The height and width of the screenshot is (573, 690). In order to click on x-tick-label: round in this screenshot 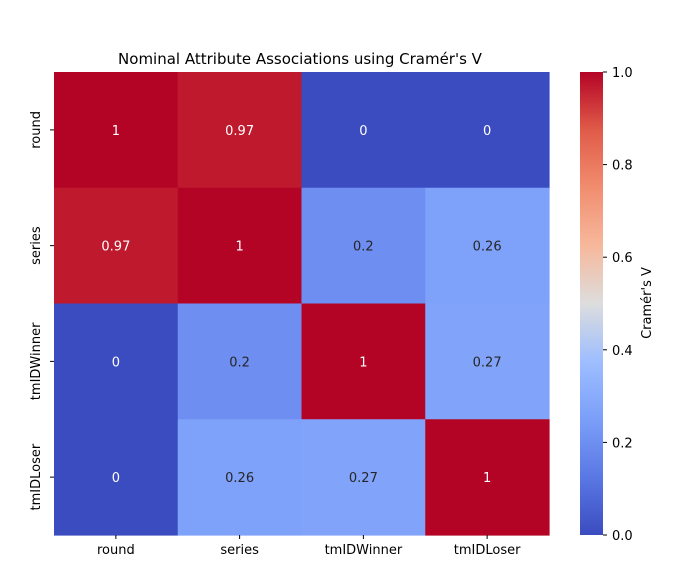, I will do `click(116, 550)`.